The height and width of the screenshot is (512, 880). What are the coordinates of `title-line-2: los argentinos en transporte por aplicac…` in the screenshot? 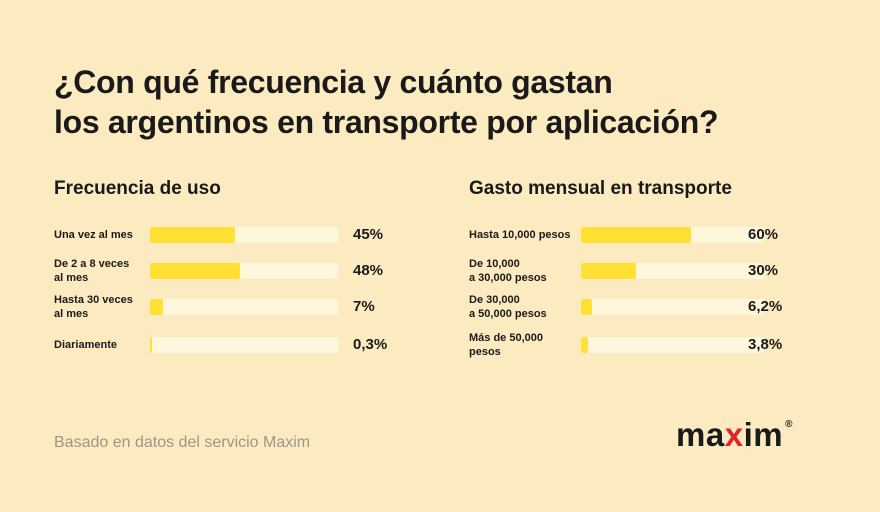 It's located at (386, 122).